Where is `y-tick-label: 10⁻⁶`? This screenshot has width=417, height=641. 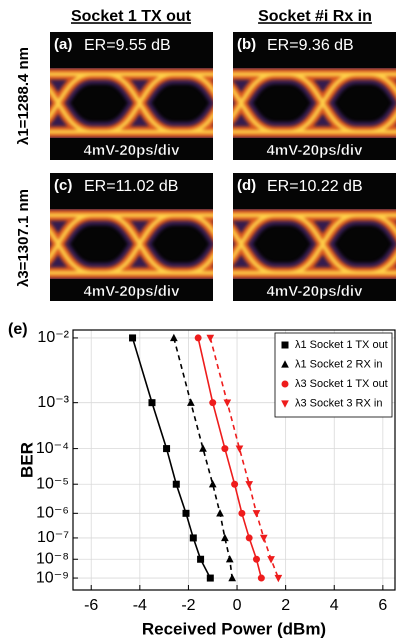
y-tick-label: 10⁻⁶ is located at coordinates (52, 513).